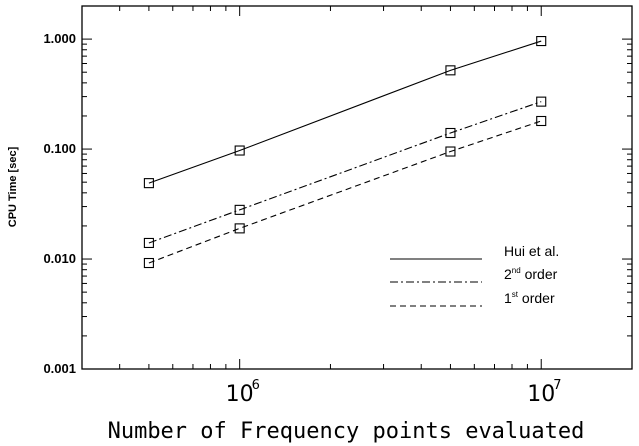 Image resolution: width=639 pixels, height=446 pixels. Describe the element at coordinates (59, 38) in the screenshot. I see `y-tick-label: 1.000` at that location.